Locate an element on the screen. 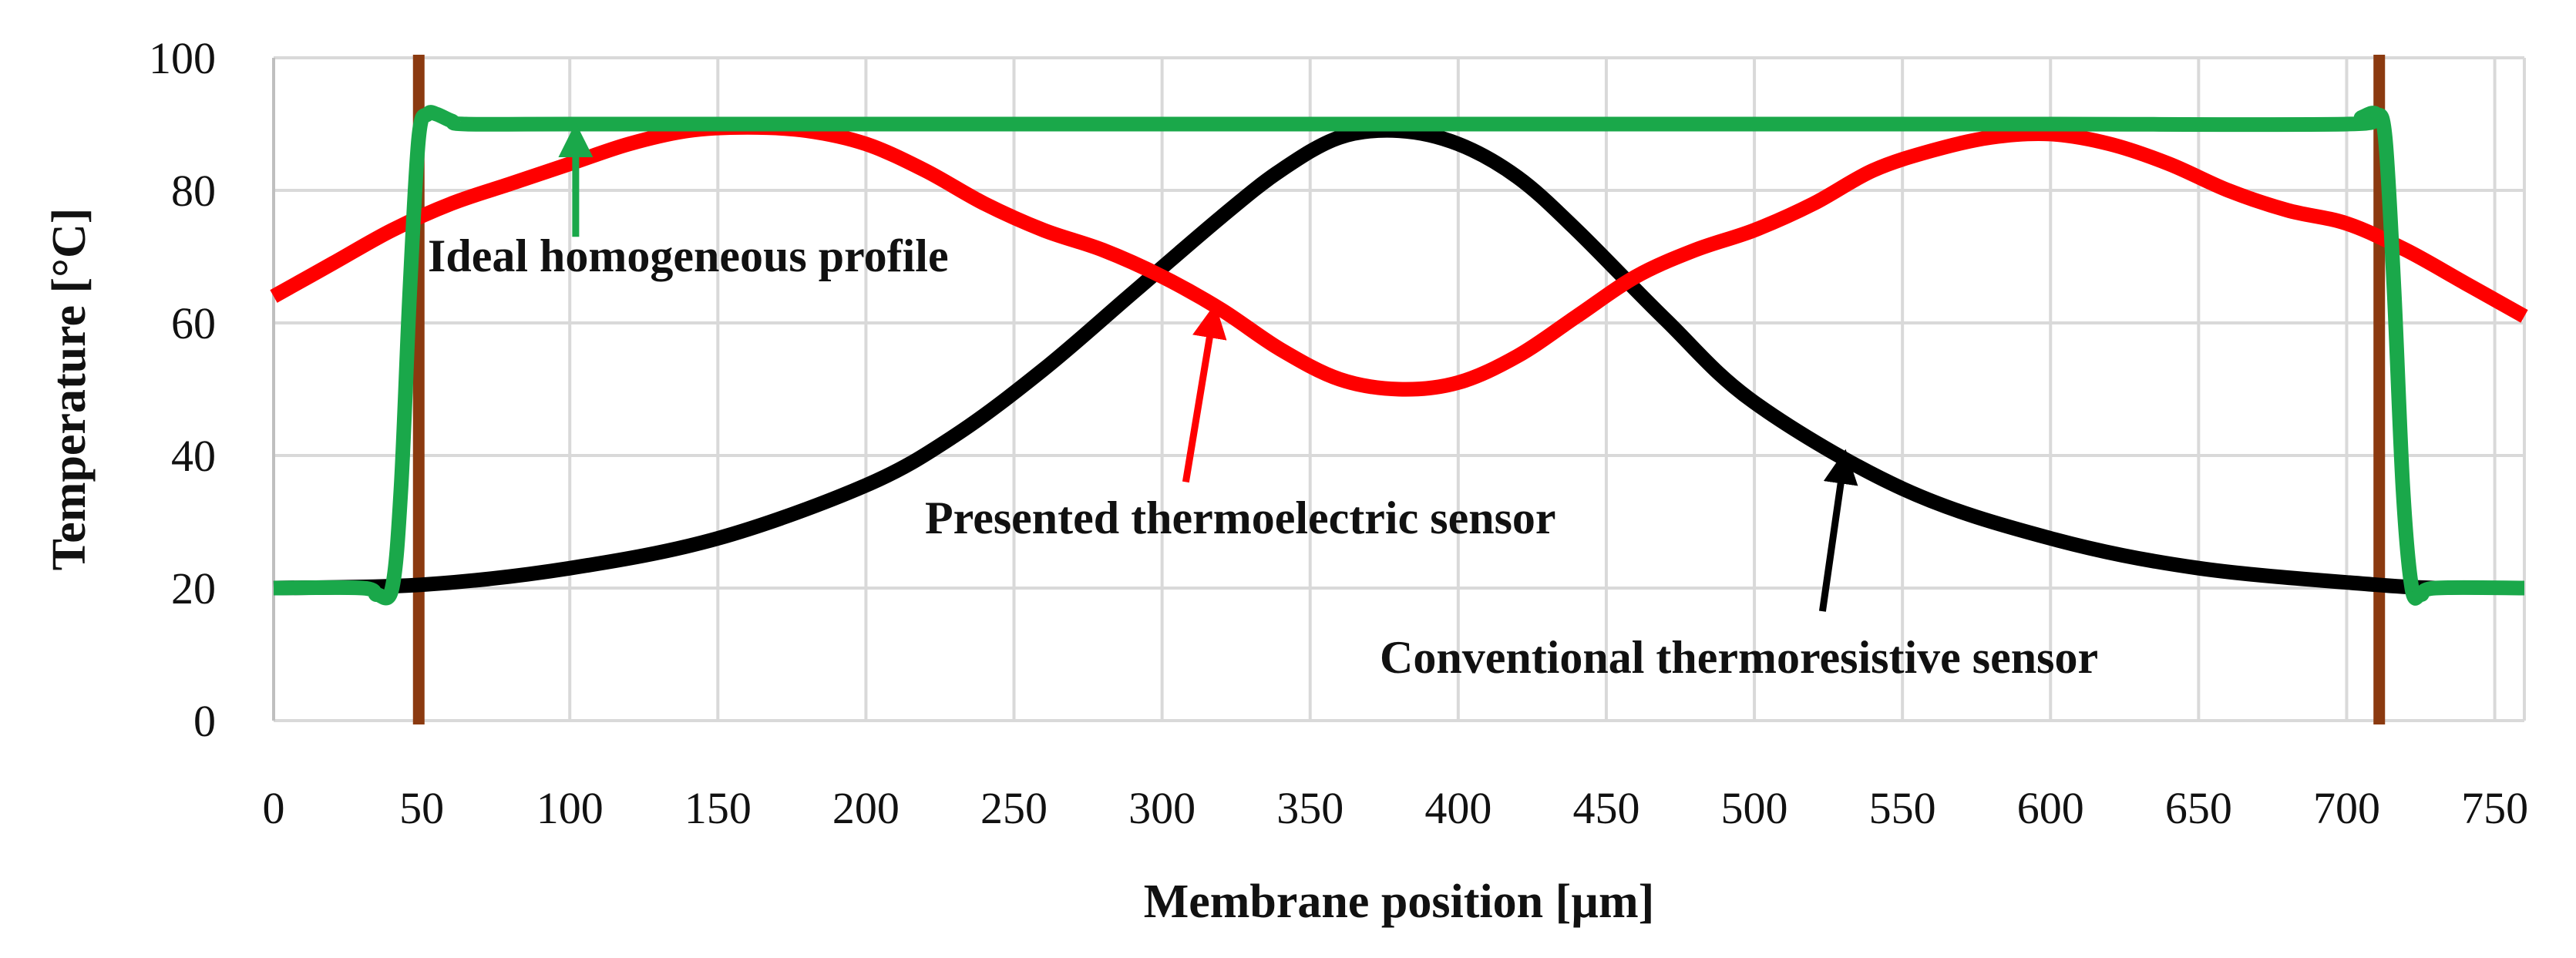 The width and height of the screenshot is (2576, 958). x-tick-label: 400 is located at coordinates (1457, 808).